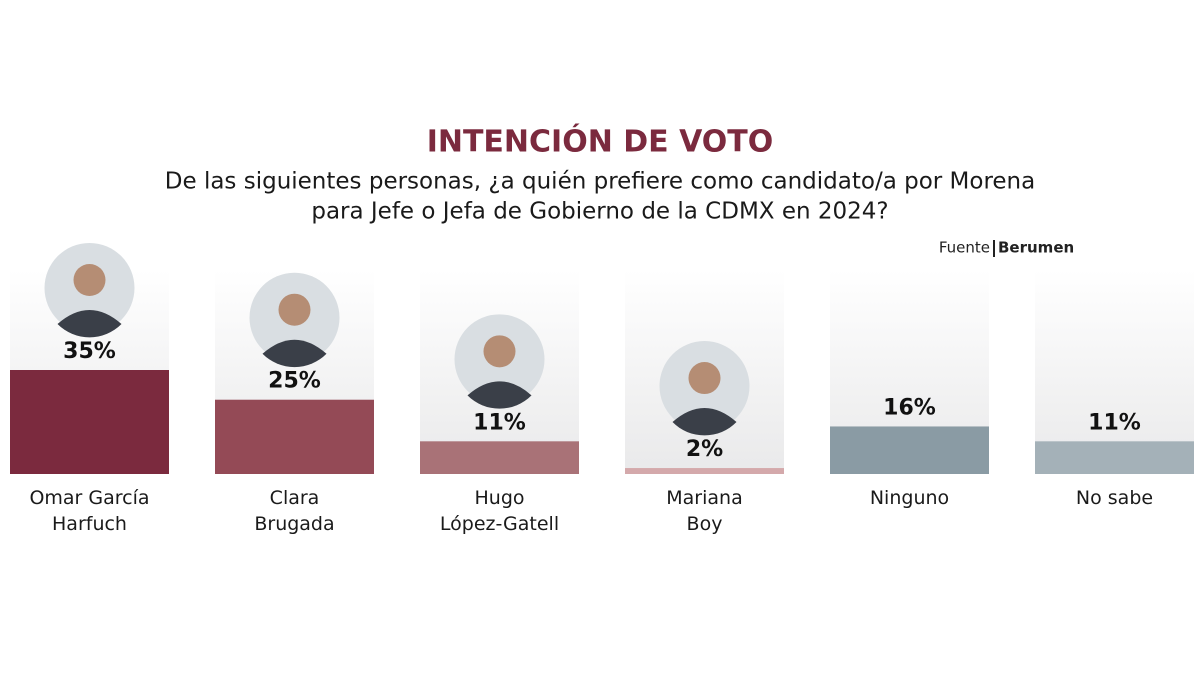  Describe the element at coordinates (1114, 498) in the screenshot. I see `category-label: No sabe` at that location.